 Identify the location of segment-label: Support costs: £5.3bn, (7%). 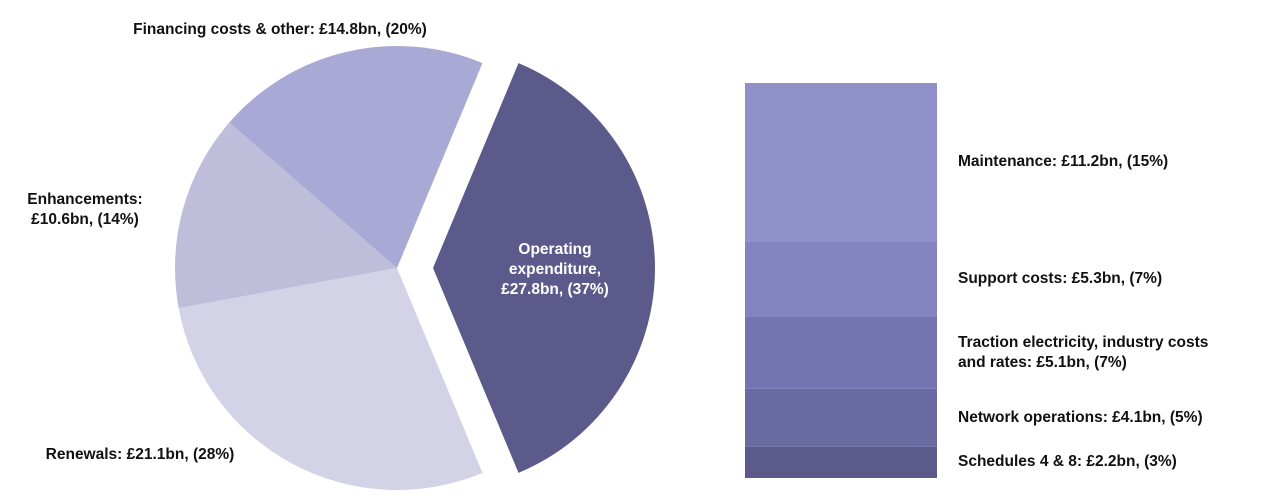
(1060, 279).